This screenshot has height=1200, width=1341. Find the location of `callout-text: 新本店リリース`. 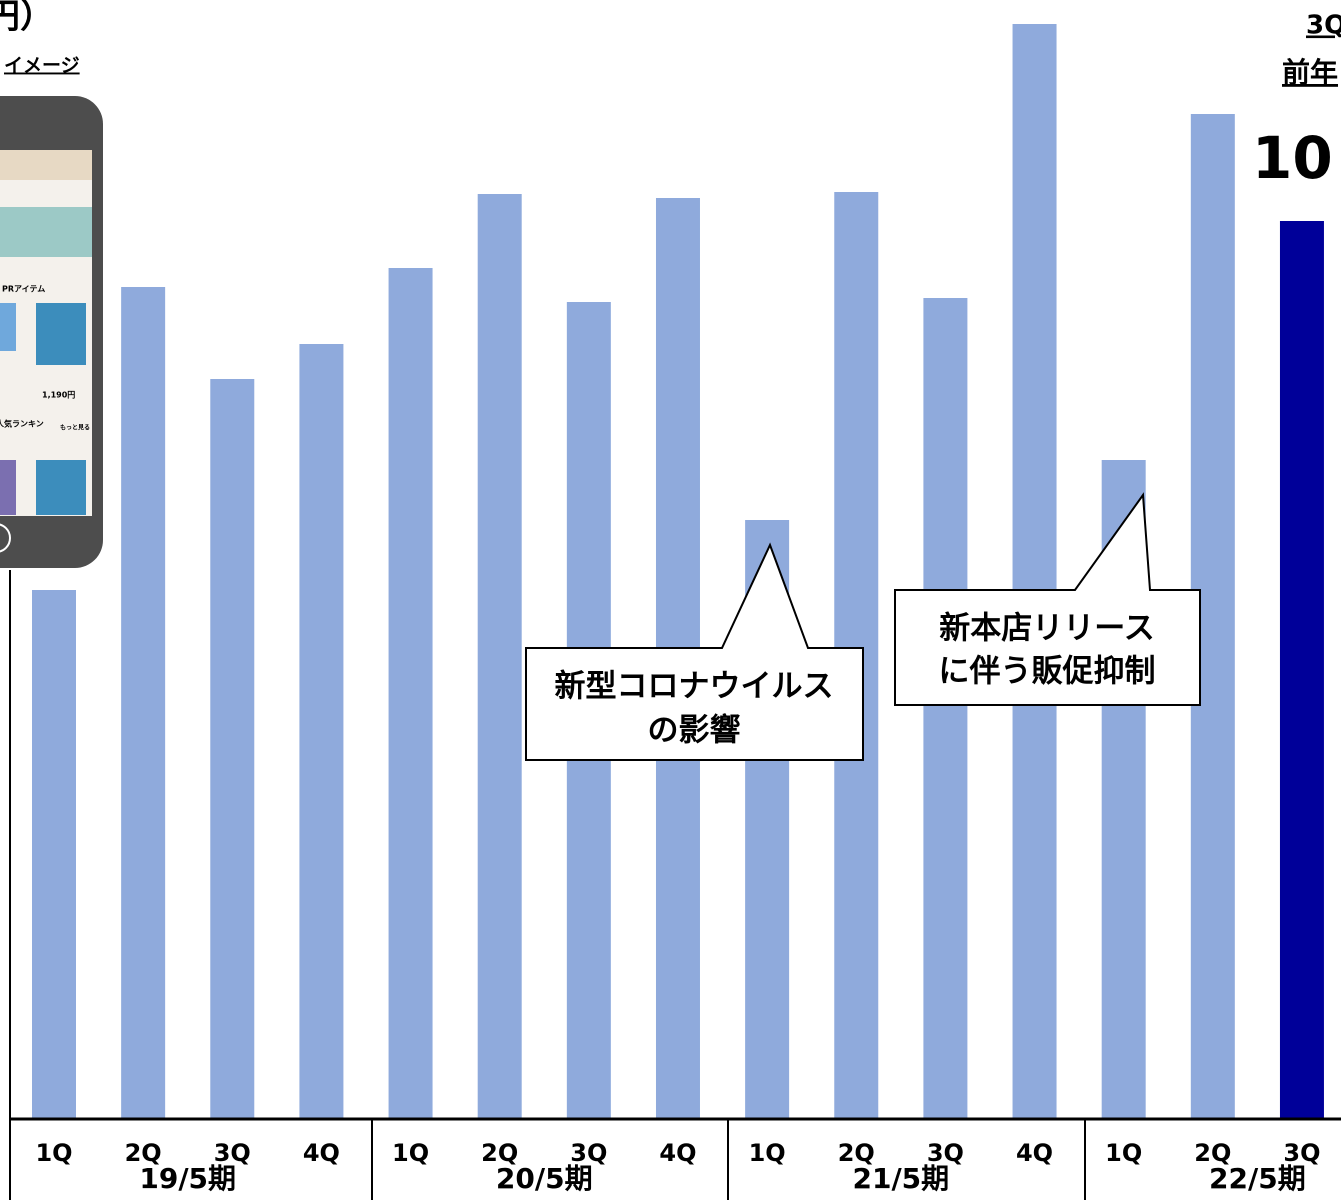

callout-text: 新本店リリース is located at coordinates (1046, 629).